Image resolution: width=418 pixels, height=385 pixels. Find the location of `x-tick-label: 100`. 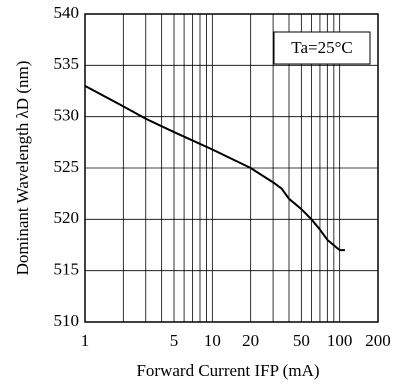

x-tick-label: 100 is located at coordinates (340, 340).